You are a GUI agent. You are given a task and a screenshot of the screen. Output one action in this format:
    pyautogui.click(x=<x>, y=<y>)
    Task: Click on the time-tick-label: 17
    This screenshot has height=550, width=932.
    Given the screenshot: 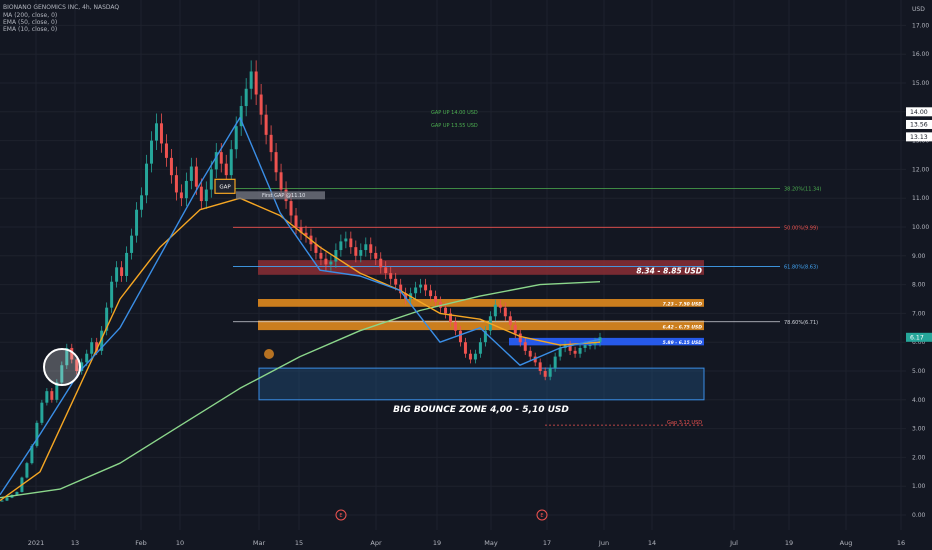 What is the action you would take?
    pyautogui.click(x=547, y=543)
    